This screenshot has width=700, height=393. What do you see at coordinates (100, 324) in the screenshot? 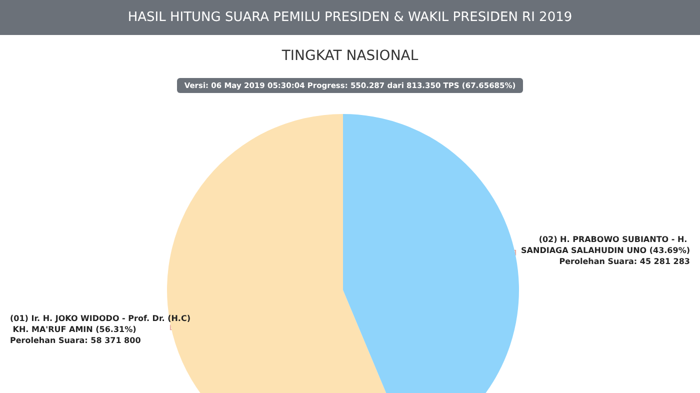
I see `slice-label: (01) Ir. H. JOKO WIDODO - Prof. Dr. (H.C) KH. MA'RUF AMIN (56.31%)` at bounding box center [100, 324].